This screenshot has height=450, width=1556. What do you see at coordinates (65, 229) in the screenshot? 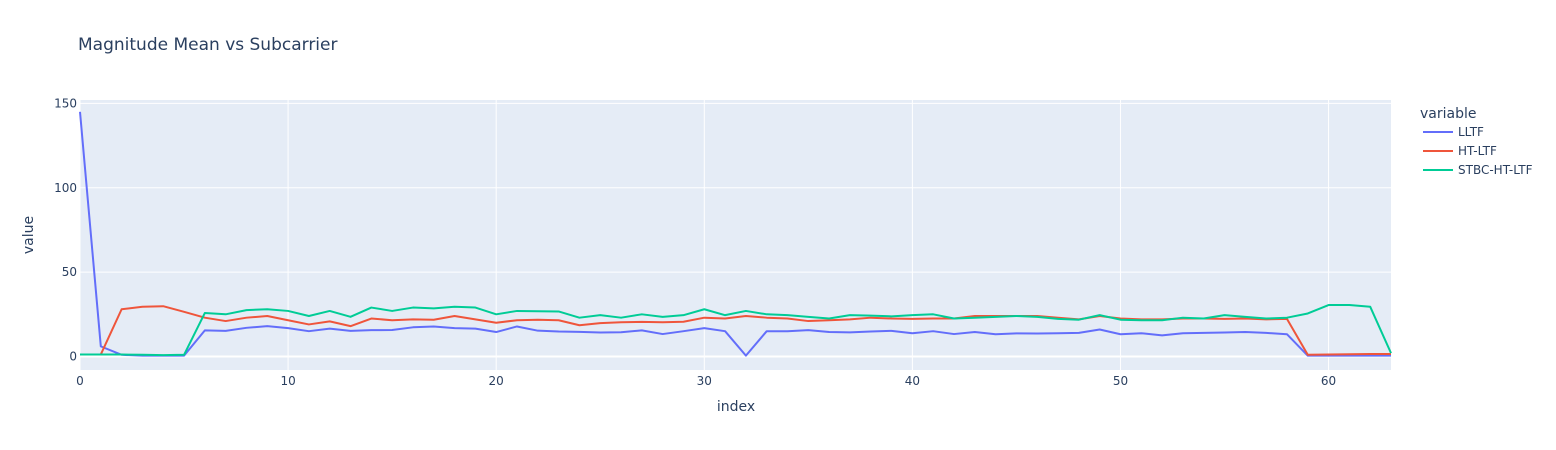
I see `y-tick-labels: 0 50 100 150` at bounding box center [65, 229].